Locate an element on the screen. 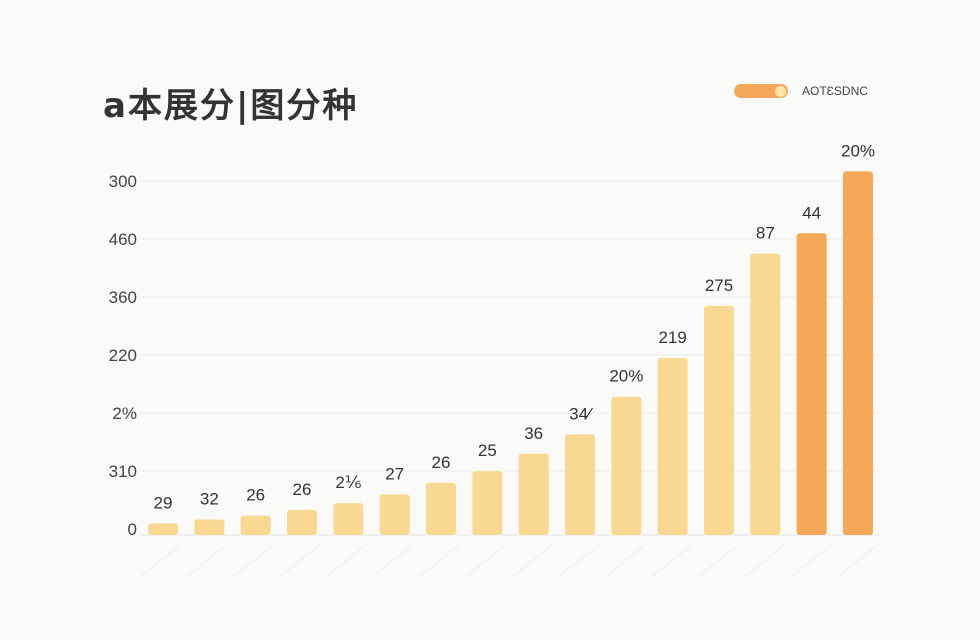 The height and width of the screenshot is (640, 980). chart-title: a本展分|图分种 is located at coordinates (231, 106).